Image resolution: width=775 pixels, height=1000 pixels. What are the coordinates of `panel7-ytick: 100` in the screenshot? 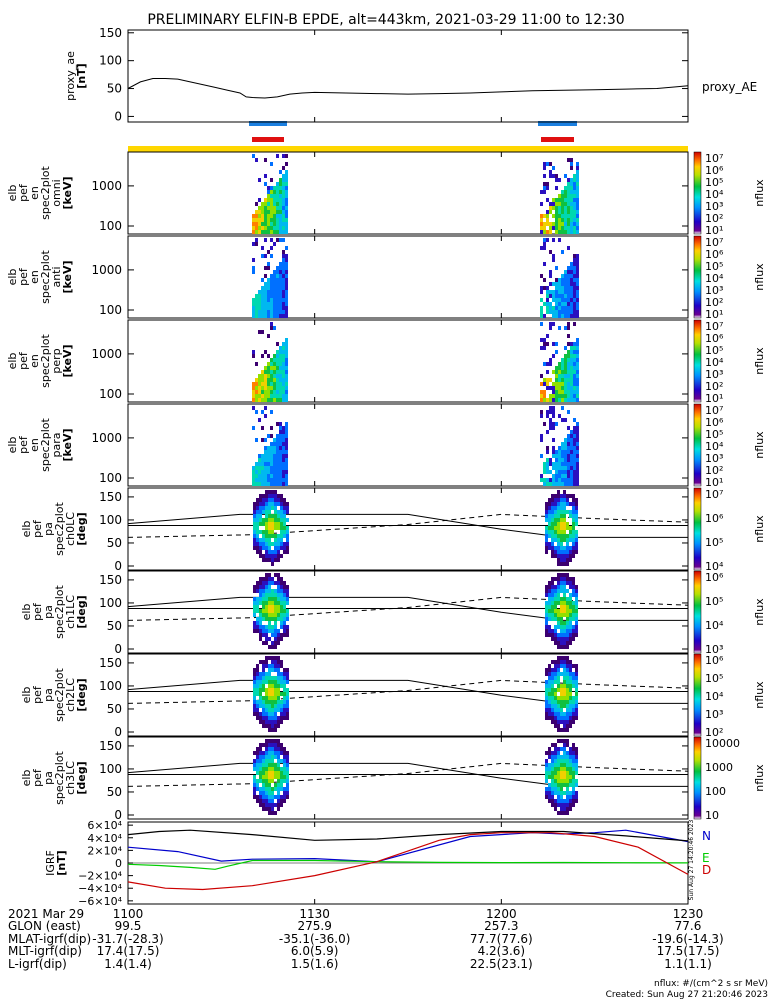 It's located at (110, 686).